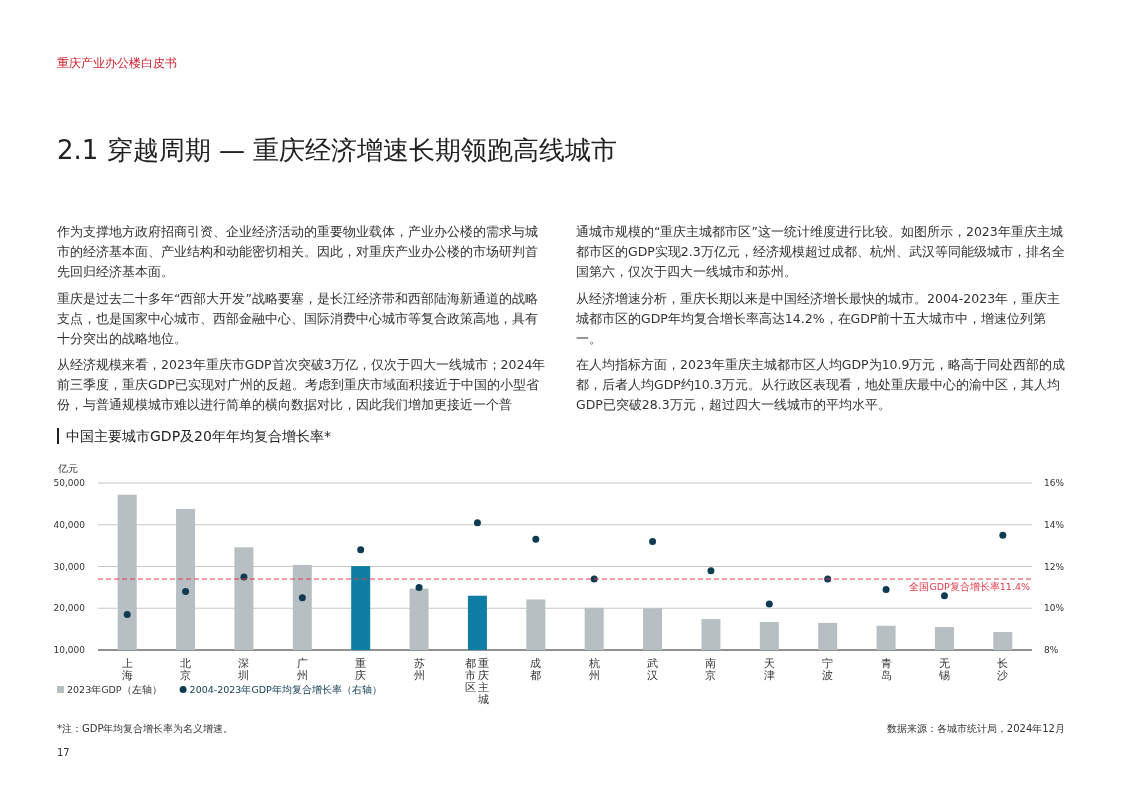  Describe the element at coordinates (821, 385) in the screenshot. I see `text: 在人均指标方面，2023年重庆主城都市区人均GDP为10.9万元，略高于同处西部的成都，后者人均GDP约10.3万元。从行政区表现看，地处重庆最中心的渝中区，其人均GDP已突破28.3万元，超过四大一线城市的平均水平。` at that location.